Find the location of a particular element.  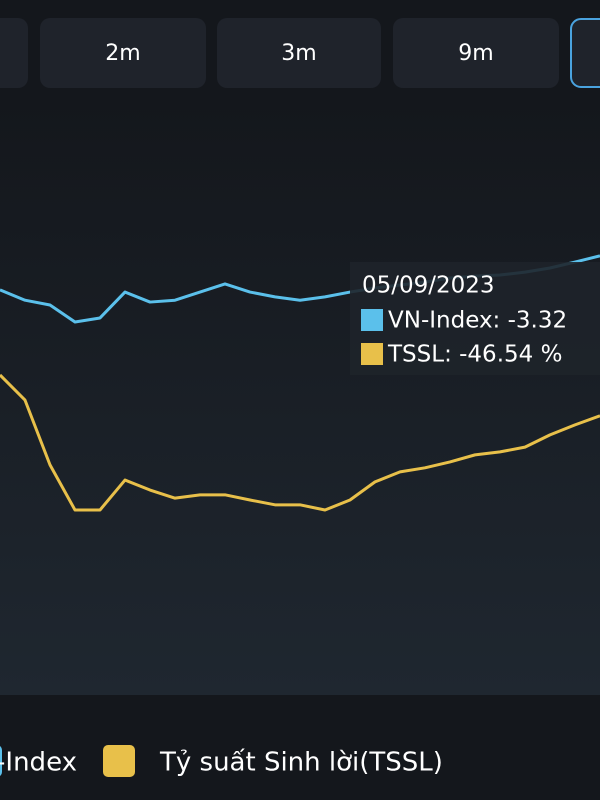

legend-label: VN-Index is located at coordinates (38, 763).